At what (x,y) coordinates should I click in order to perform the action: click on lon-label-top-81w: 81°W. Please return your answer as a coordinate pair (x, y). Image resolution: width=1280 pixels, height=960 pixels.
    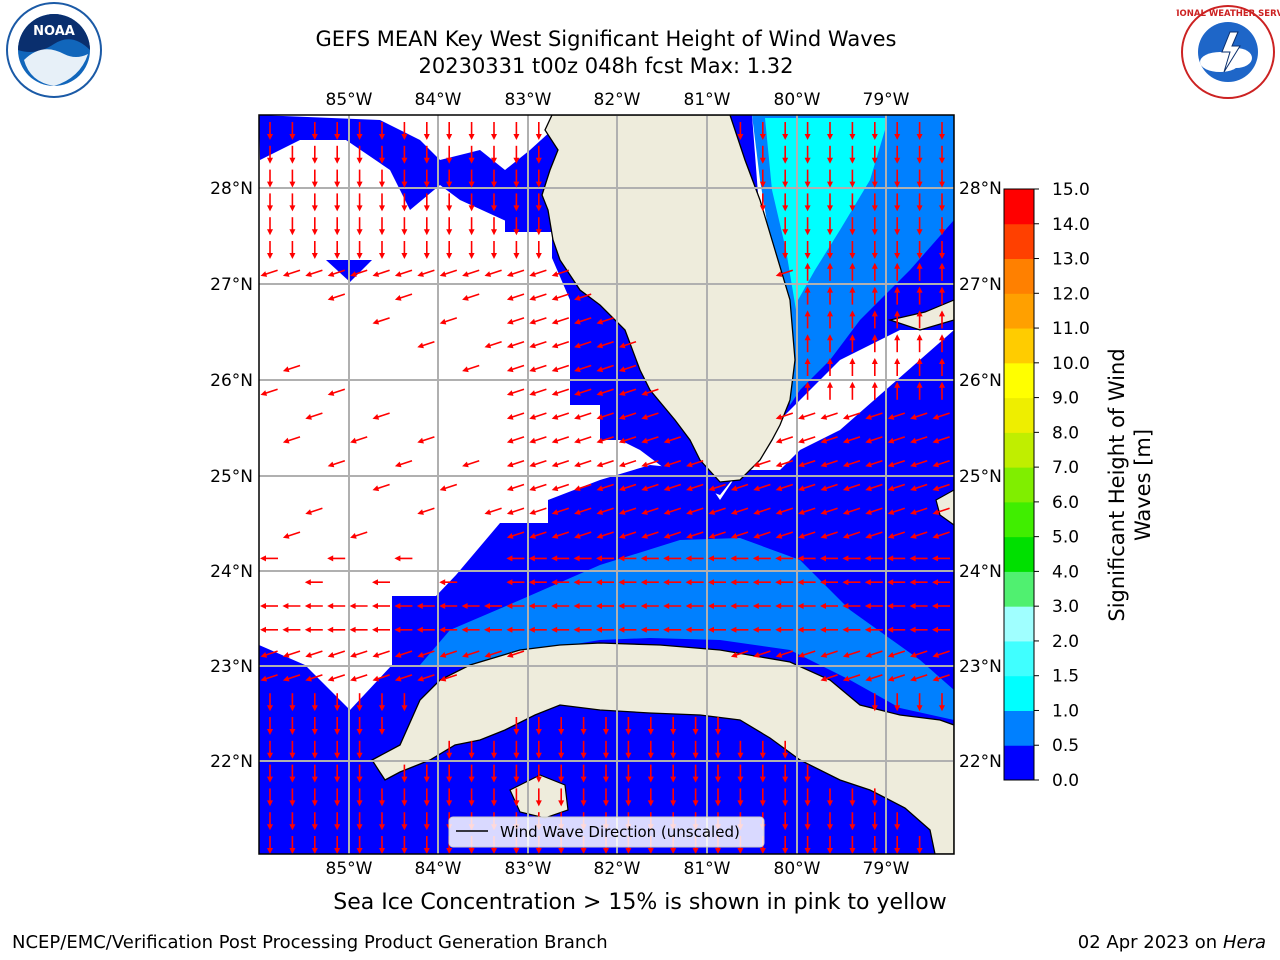
    Looking at the image, I should click on (707, 100).